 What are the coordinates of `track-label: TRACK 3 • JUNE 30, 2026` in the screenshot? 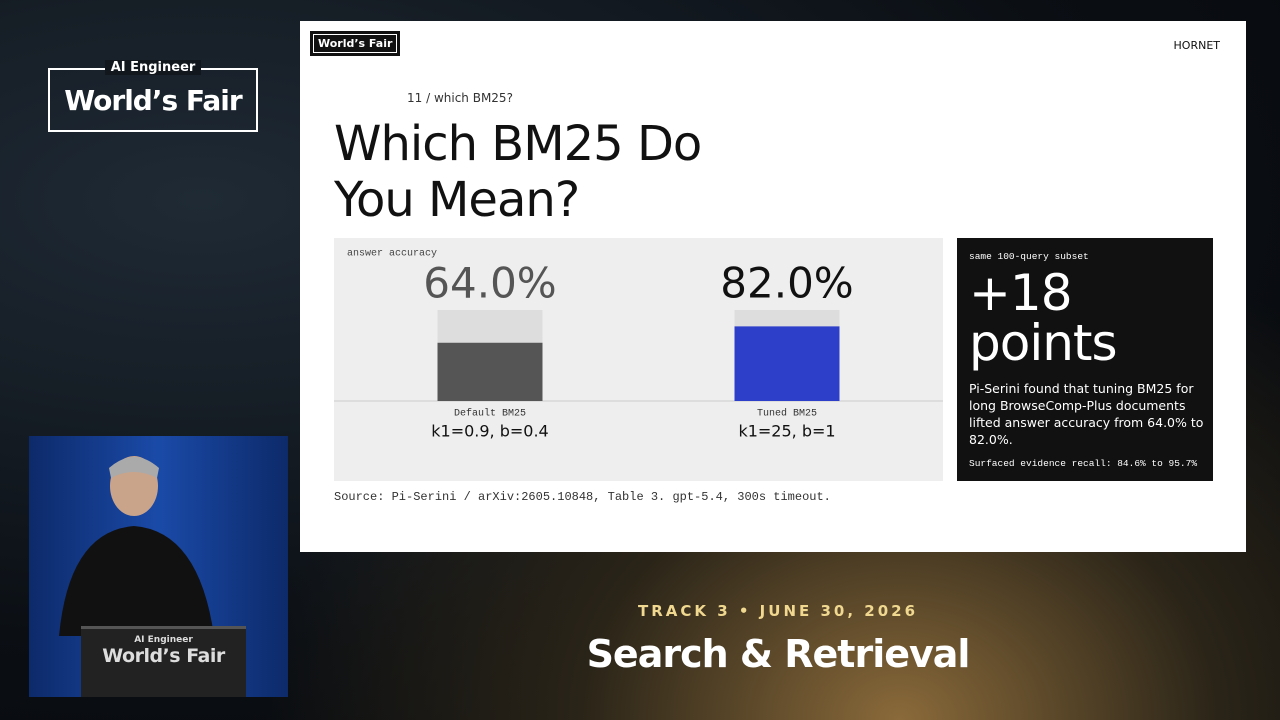 It's located at (778, 611).